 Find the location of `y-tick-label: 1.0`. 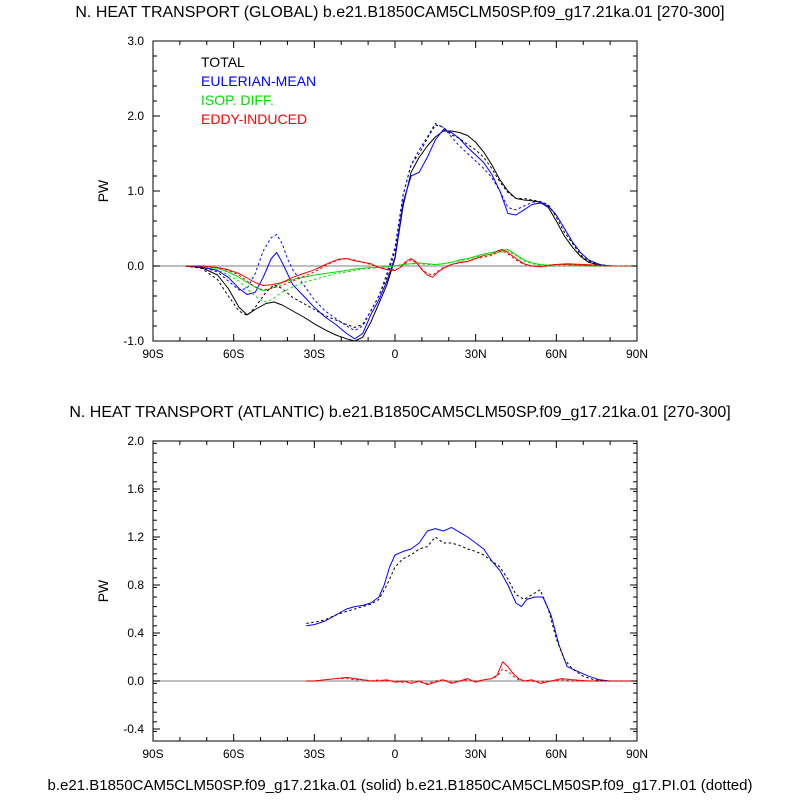

y-tick-label: 1.0 is located at coordinates (135, 191).